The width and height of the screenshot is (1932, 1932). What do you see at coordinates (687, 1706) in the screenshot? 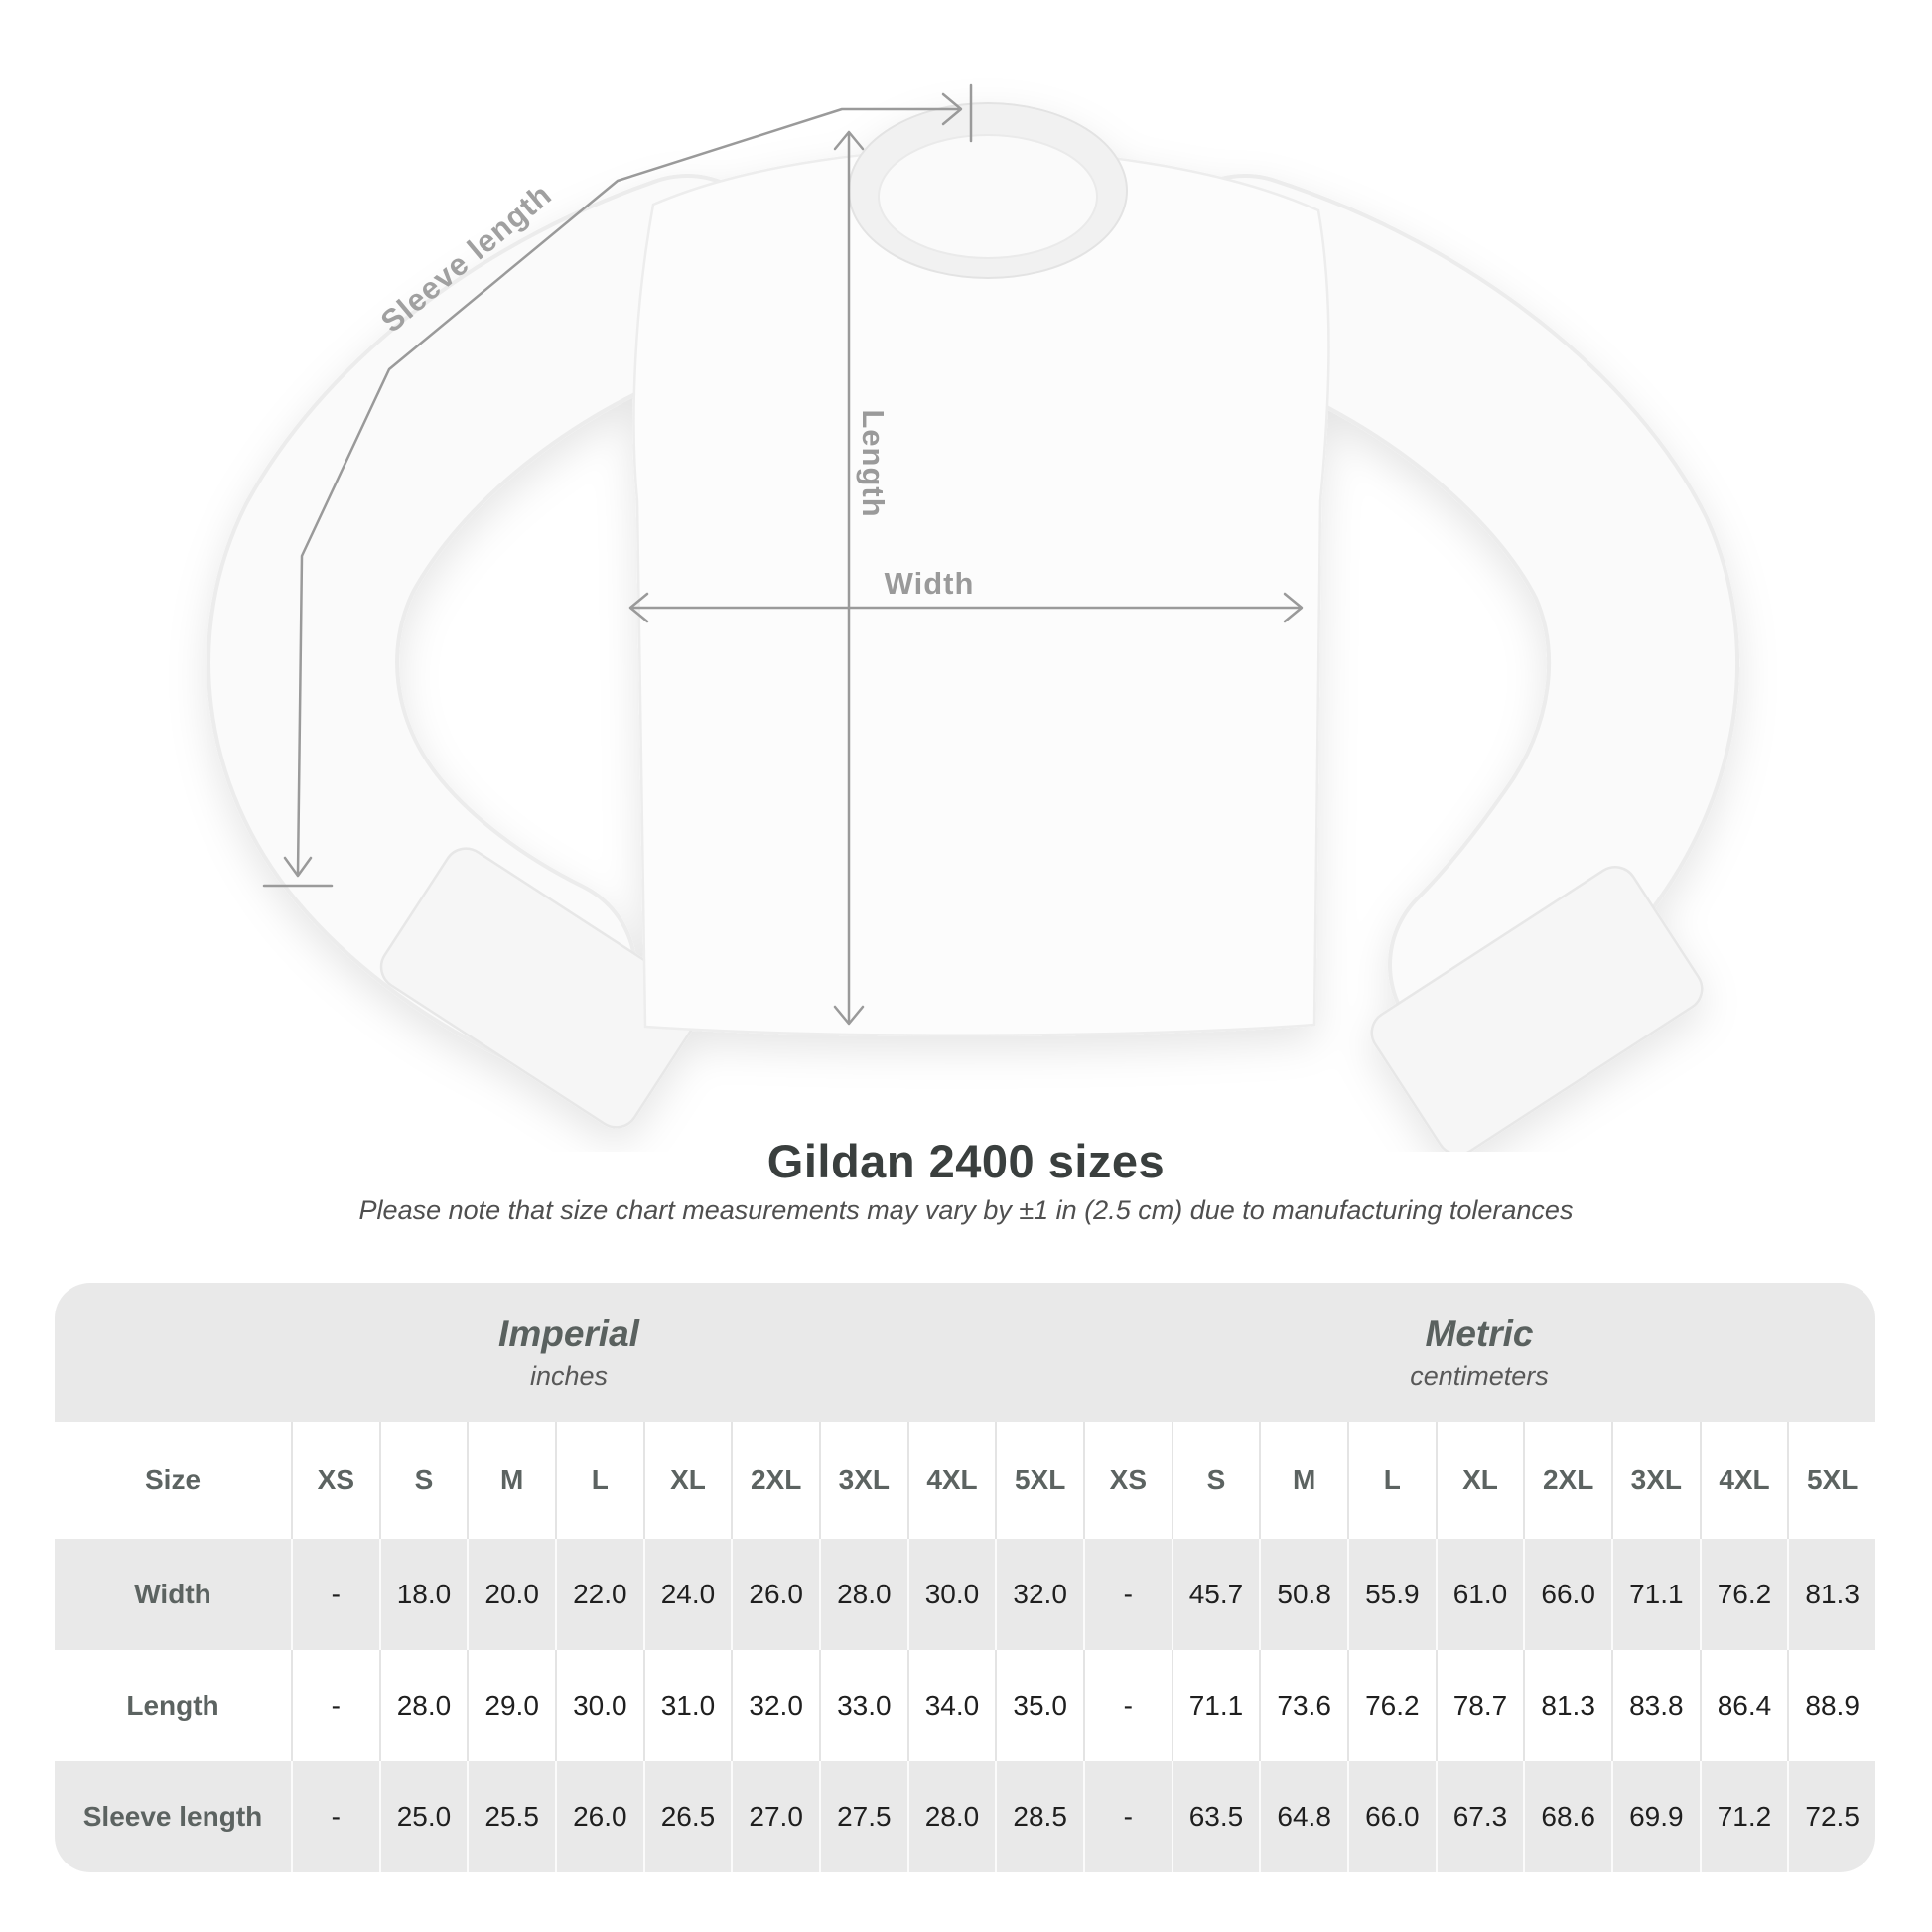
I see `value-cell: 31.0` at bounding box center [687, 1706].